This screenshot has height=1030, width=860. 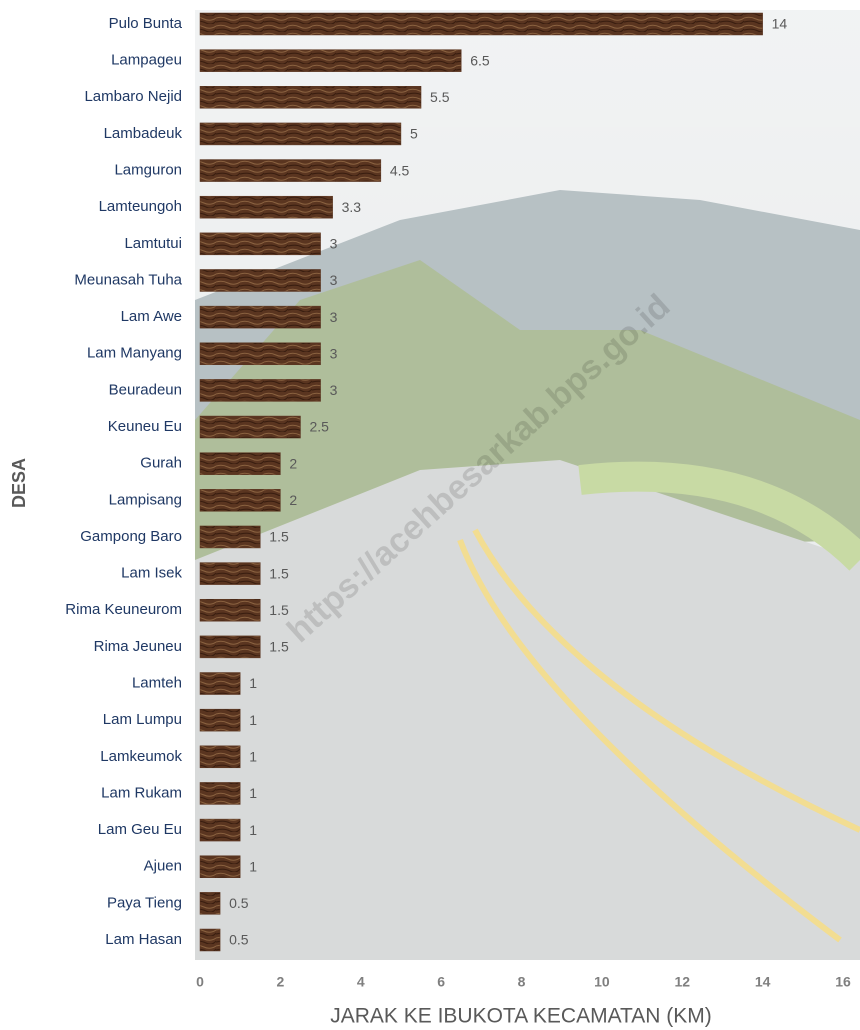 I want to click on x-tick-label: 6, so click(x=441, y=982).